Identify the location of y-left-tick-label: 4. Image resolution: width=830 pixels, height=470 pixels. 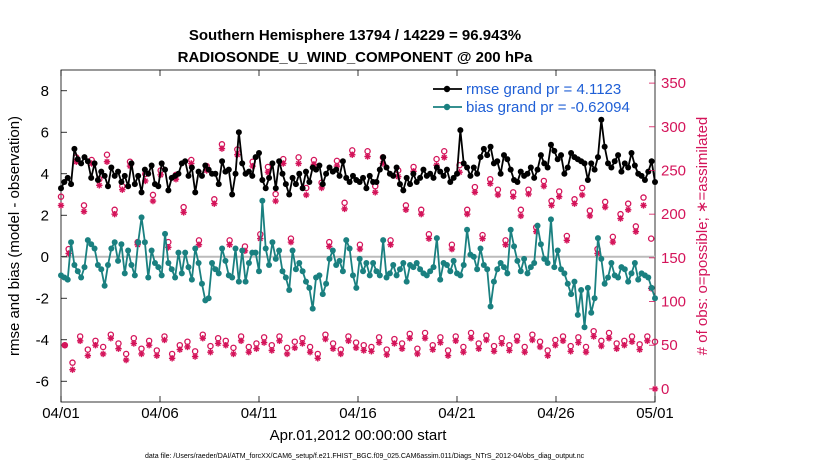
(45, 174).